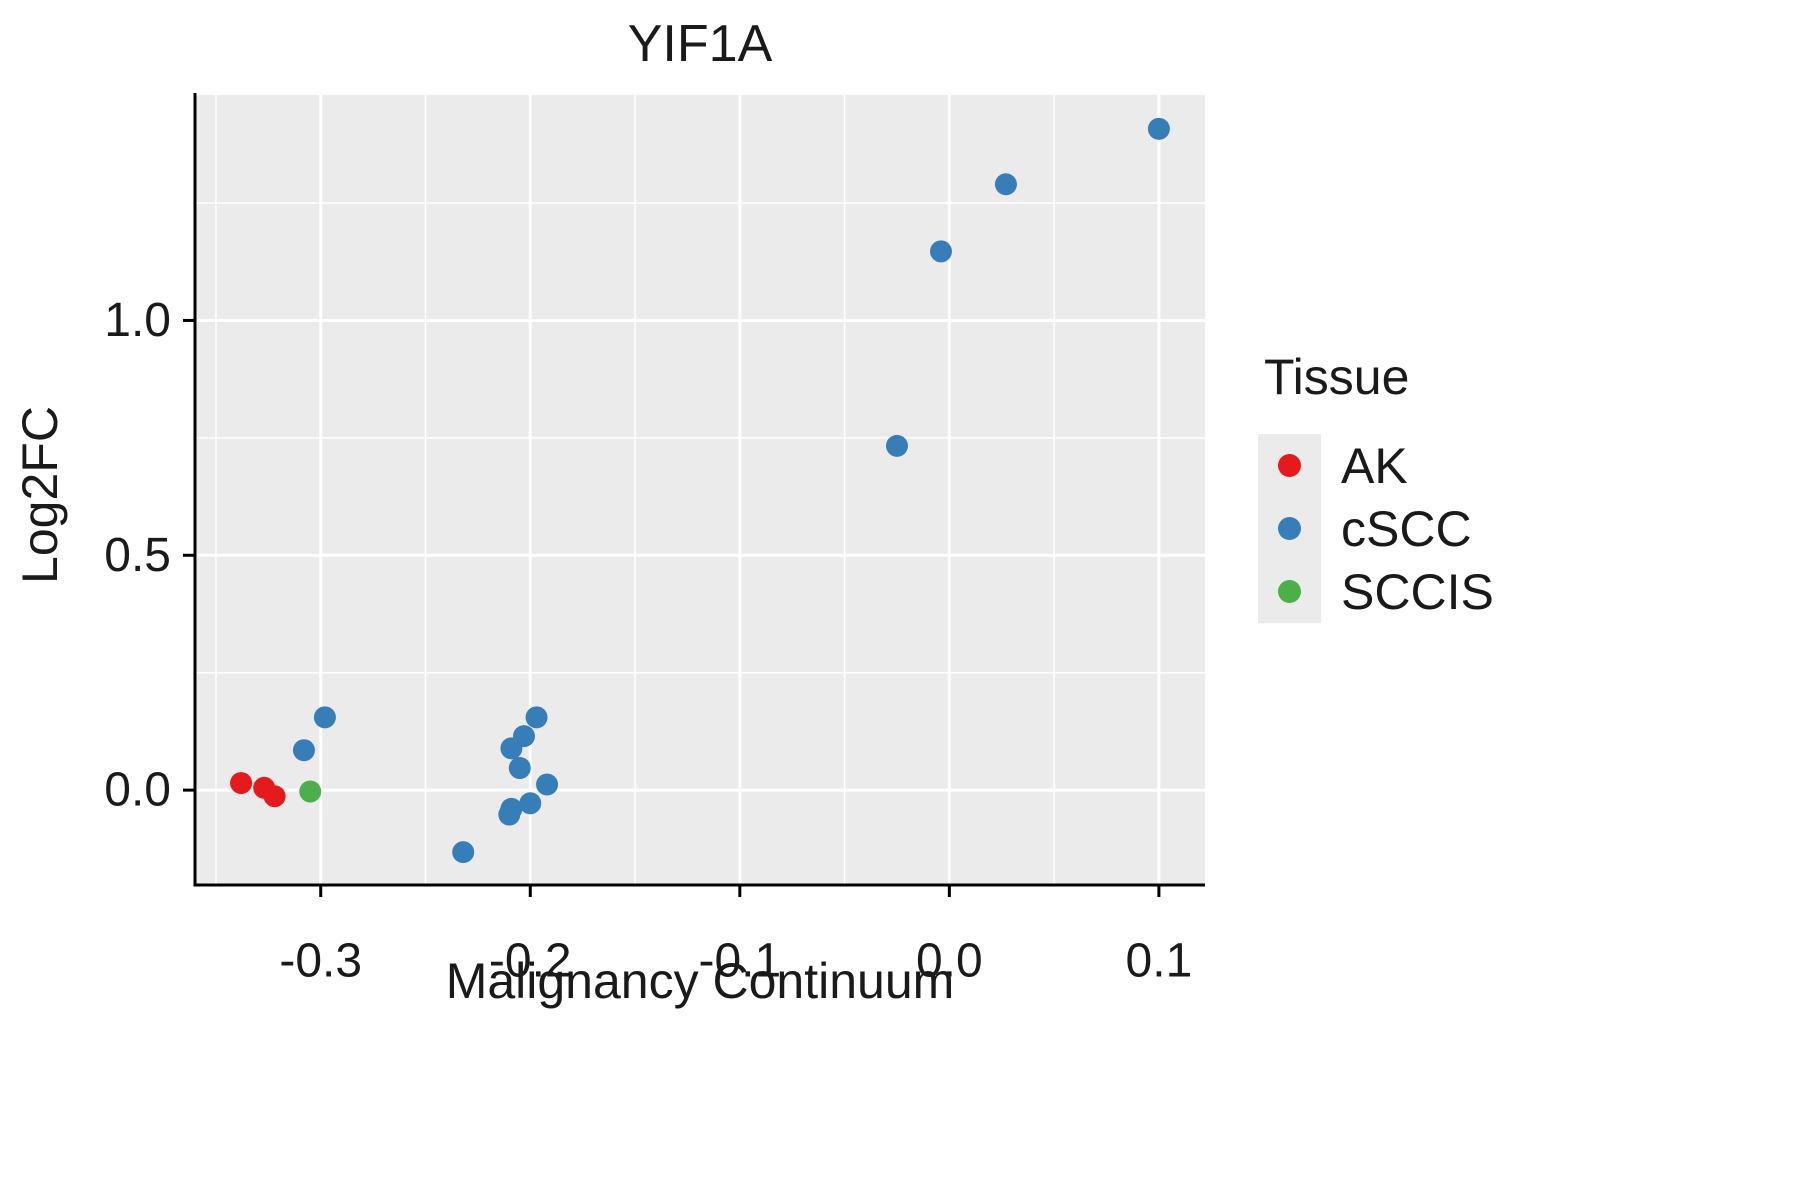 The height and width of the screenshot is (1200, 1800). I want to click on legend-entry-ak: AK, so click(1376, 465).